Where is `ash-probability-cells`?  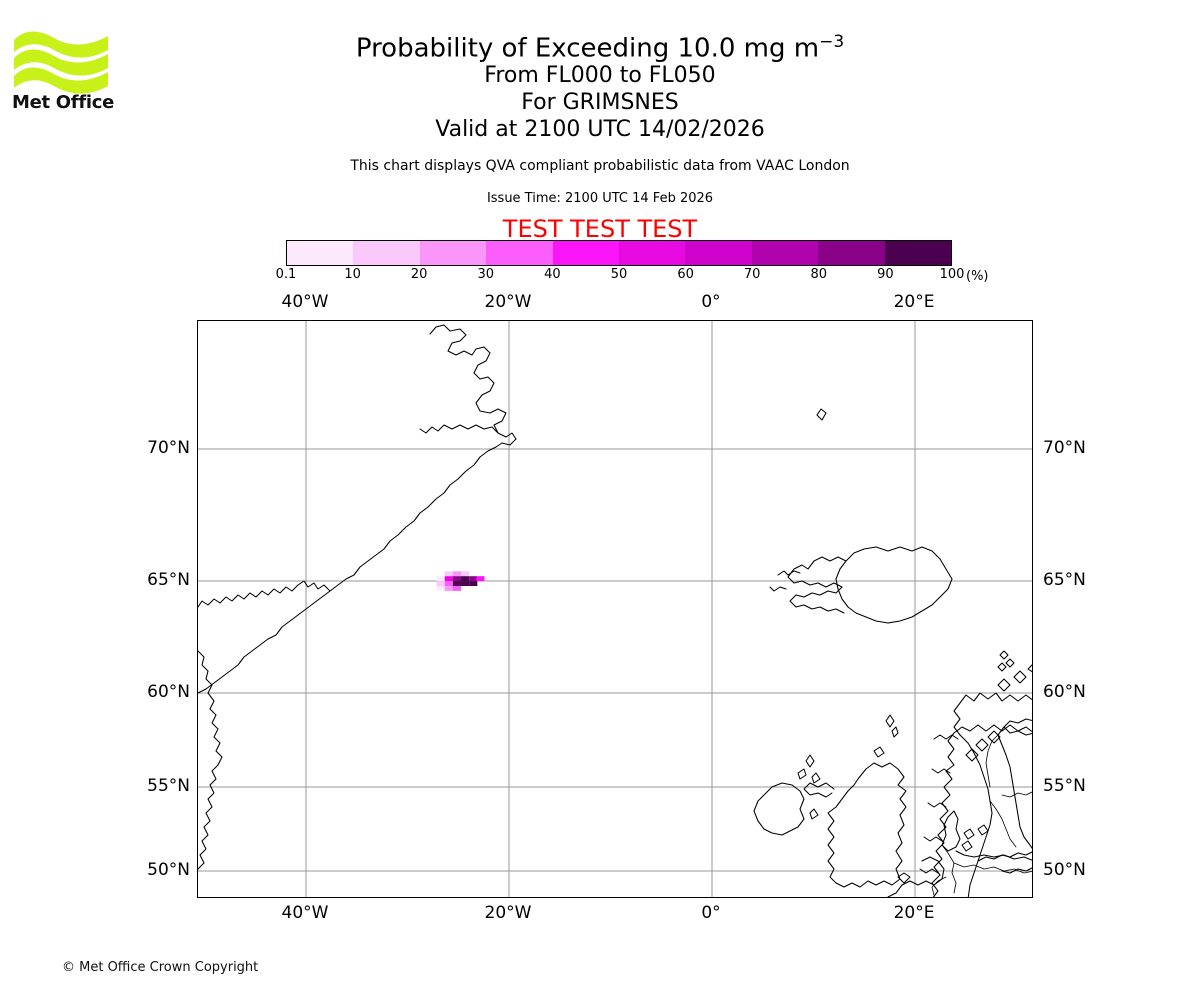
ash-probability-cells is located at coordinates (460, 581).